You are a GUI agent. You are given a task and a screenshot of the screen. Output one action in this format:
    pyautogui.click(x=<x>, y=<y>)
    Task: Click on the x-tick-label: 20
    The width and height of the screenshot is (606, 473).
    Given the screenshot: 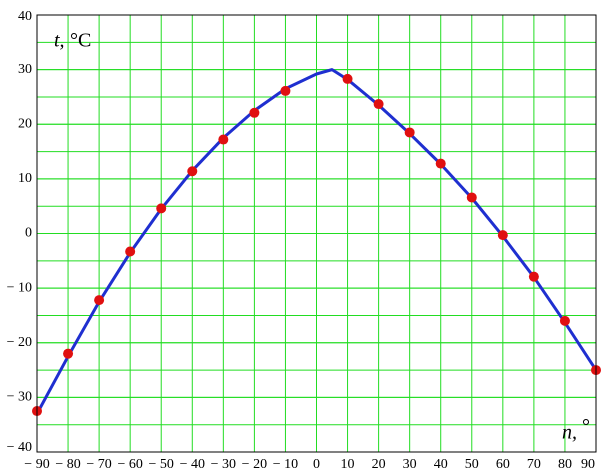 What is the action you would take?
    pyautogui.click(x=379, y=464)
    